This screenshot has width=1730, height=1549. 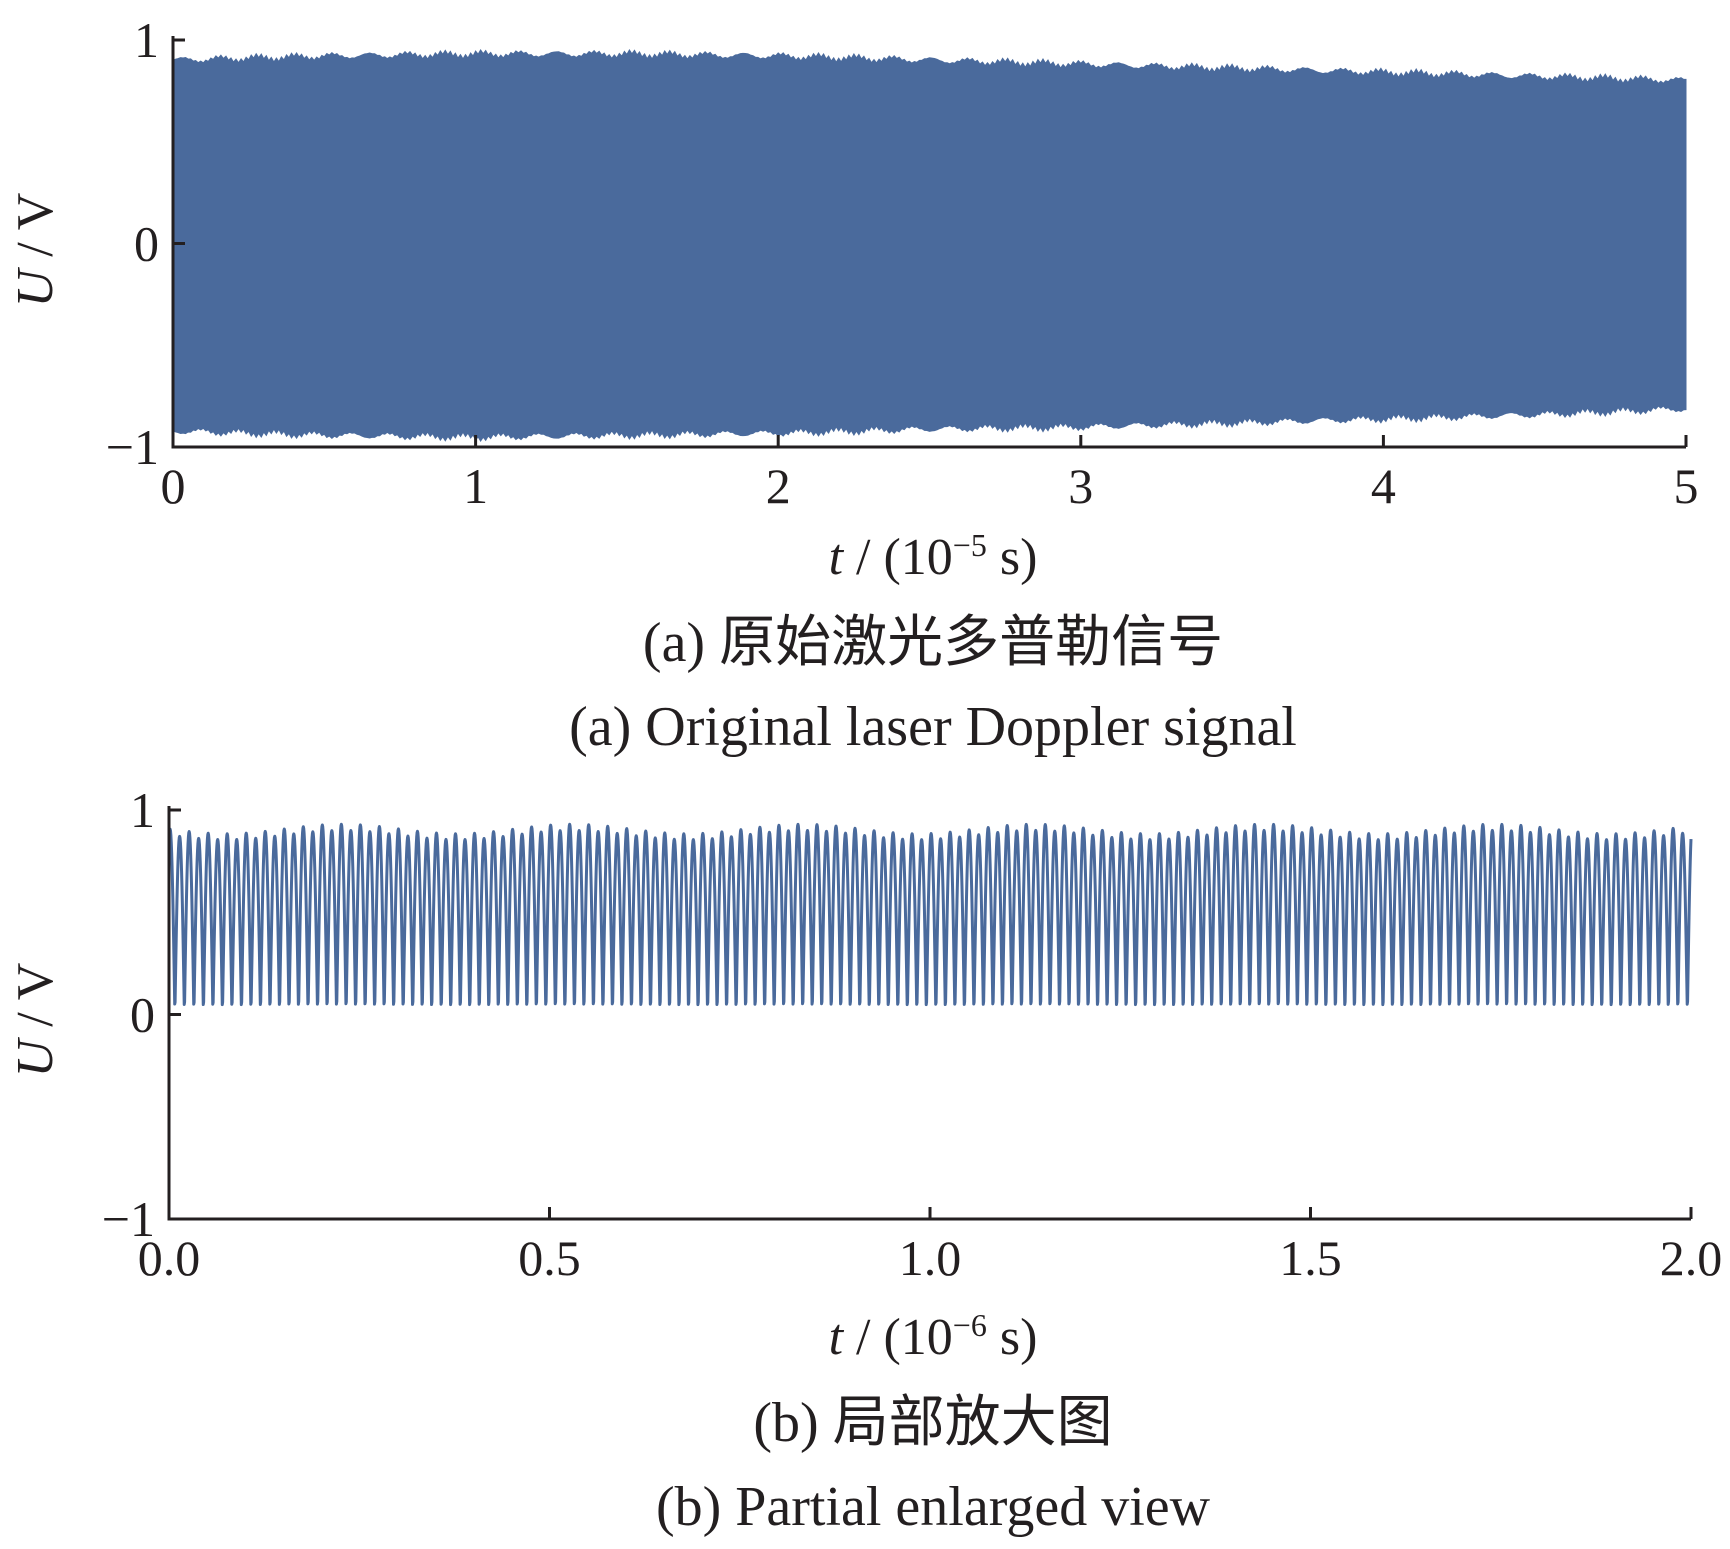 What do you see at coordinates (549, 1258) in the screenshot?
I see `panel-b-x-tick-label: 0.5` at bounding box center [549, 1258].